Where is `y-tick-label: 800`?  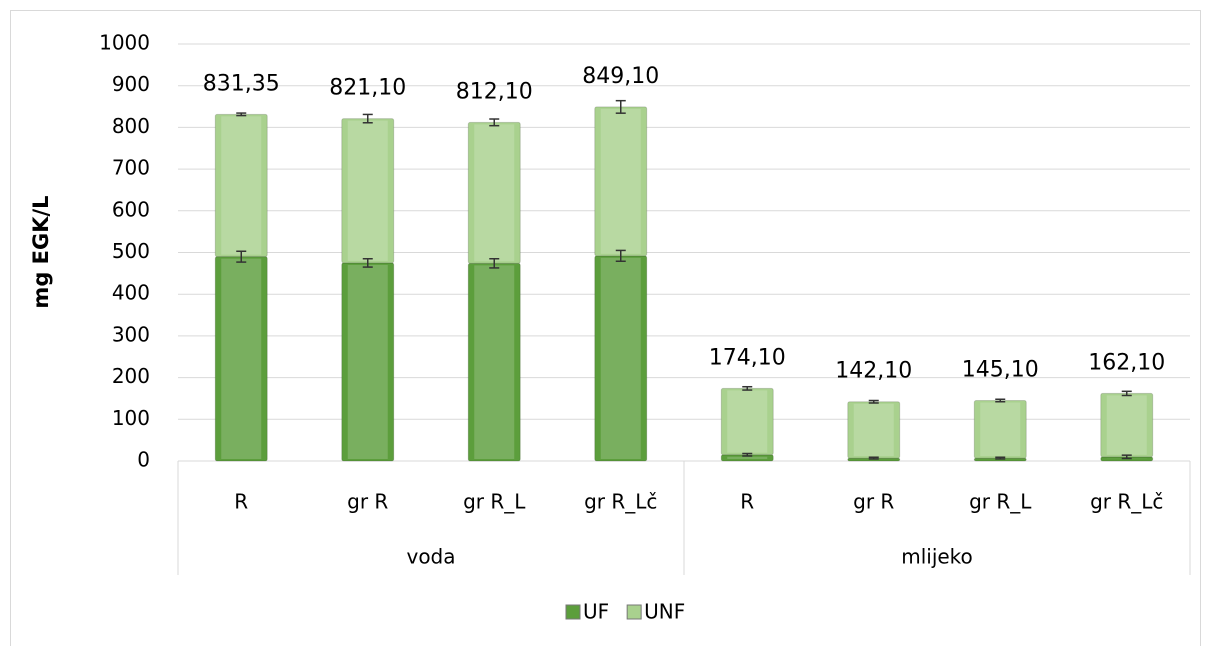
y-tick-label: 800 is located at coordinates (131, 126).